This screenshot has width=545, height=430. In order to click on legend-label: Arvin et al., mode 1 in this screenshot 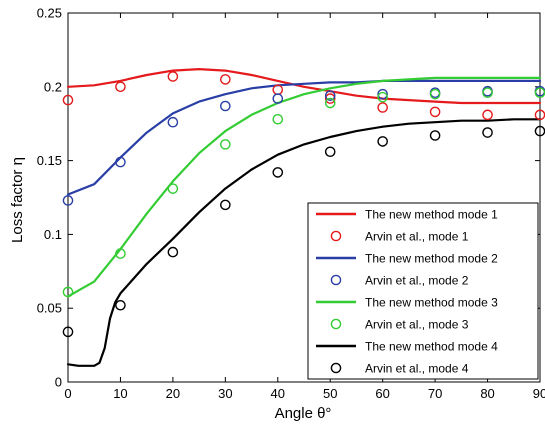, I will do `click(417, 236)`.